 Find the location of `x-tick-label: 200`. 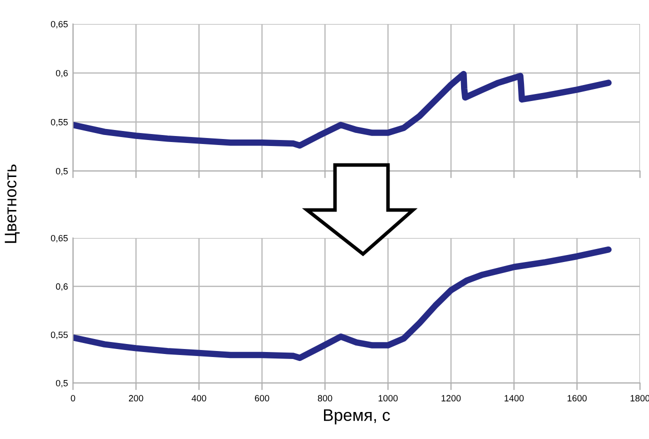

x-tick-label: 200 is located at coordinates (136, 398).